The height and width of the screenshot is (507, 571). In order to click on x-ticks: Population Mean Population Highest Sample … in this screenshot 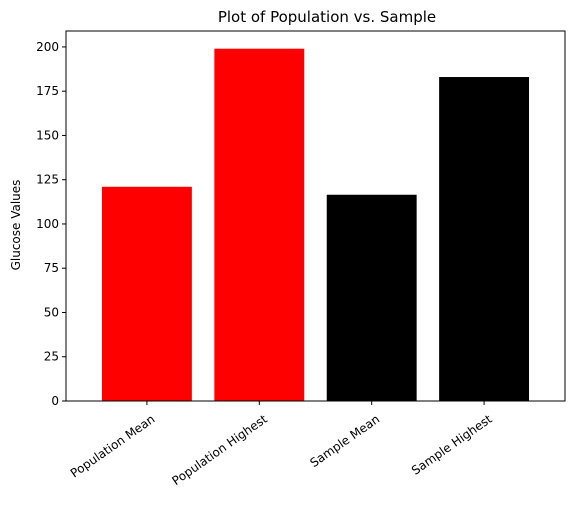, I will do `click(281, 444)`.